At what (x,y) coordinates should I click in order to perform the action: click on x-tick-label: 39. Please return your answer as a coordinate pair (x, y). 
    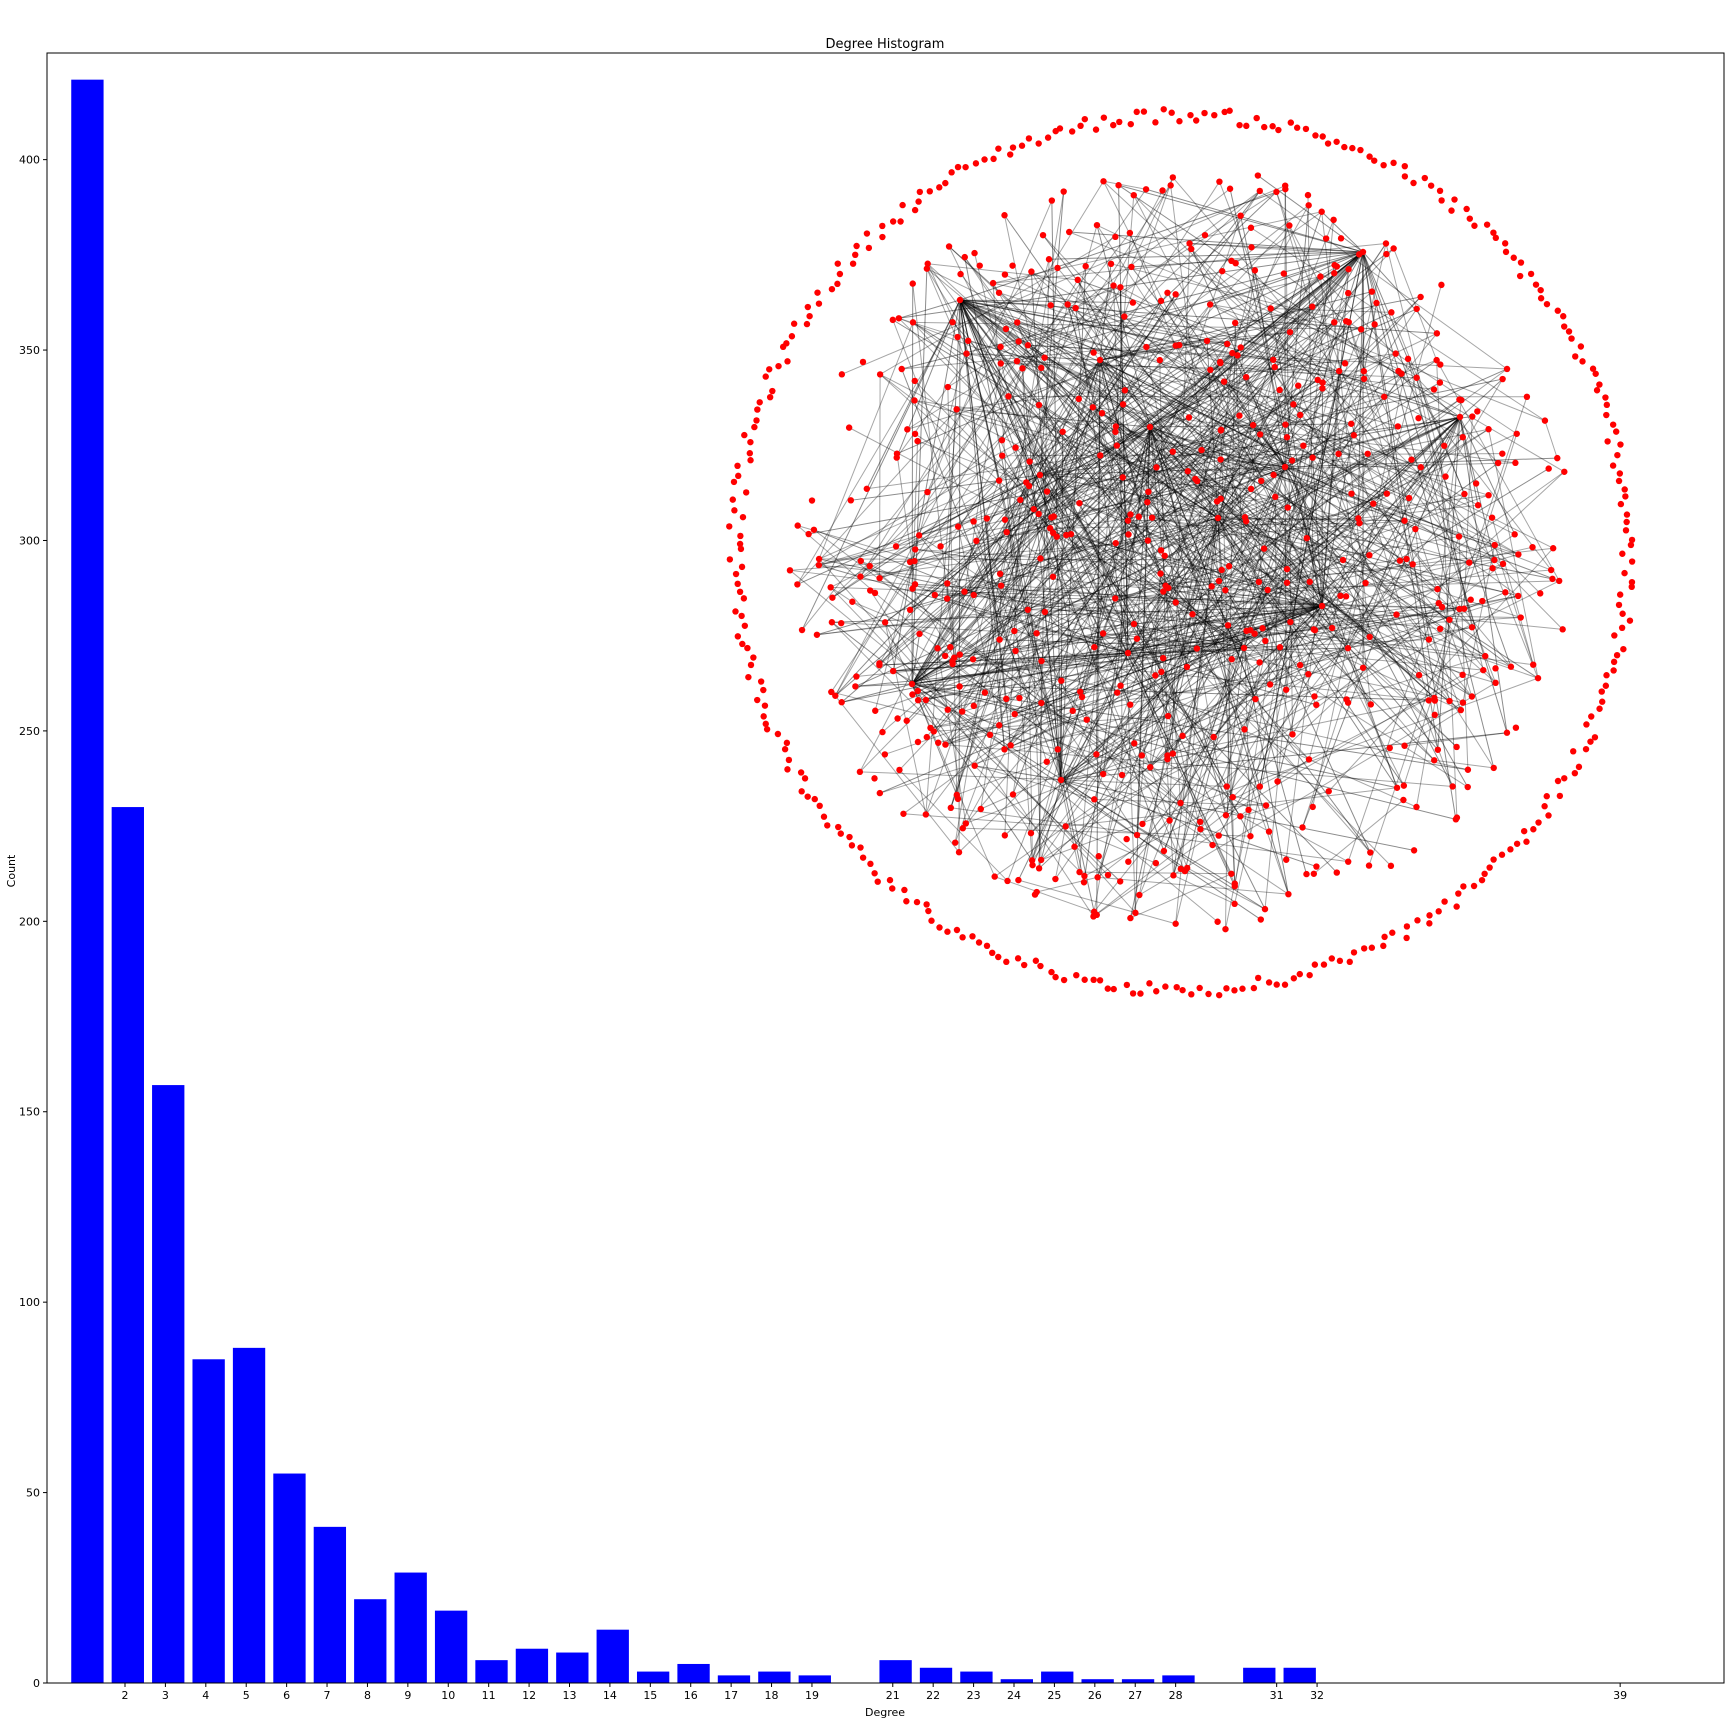
    Looking at the image, I should click on (1620, 1695).